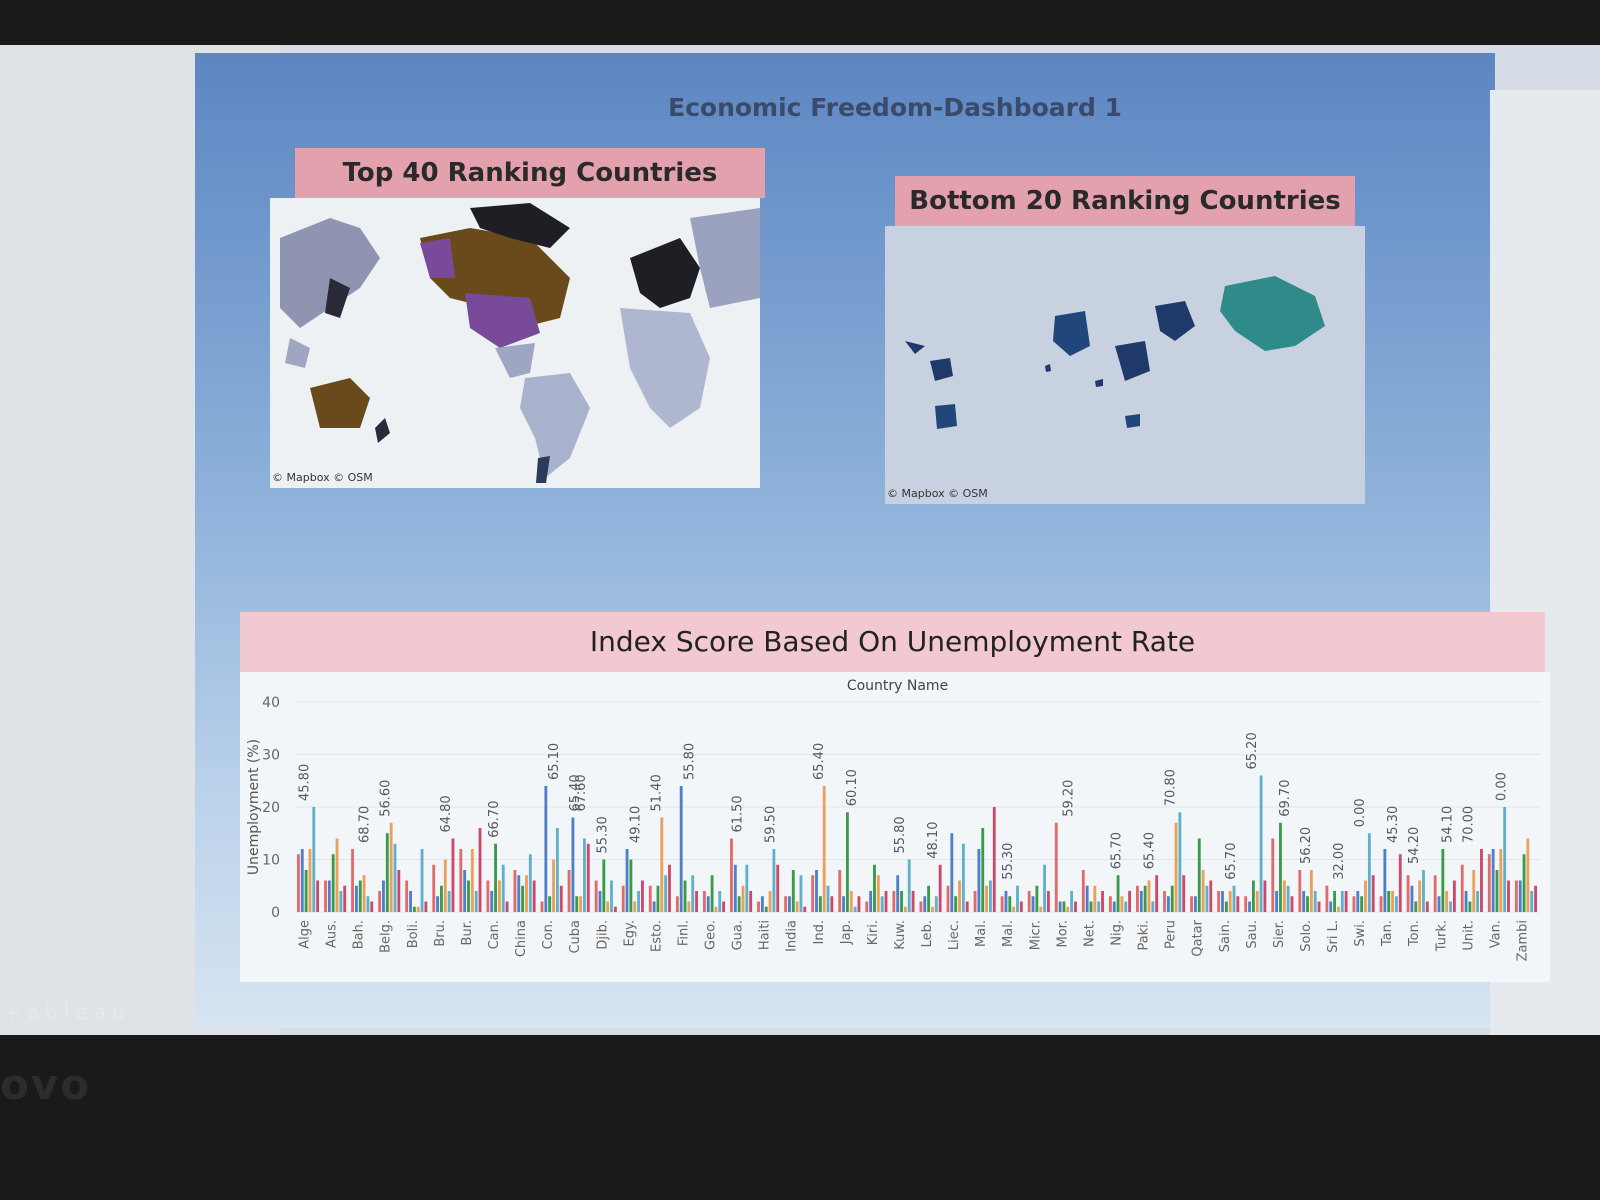 This screenshot has height=1200, width=1600. Describe the element at coordinates (359, 934) in the screenshot. I see `x-tick-label: Bah.` at that location.